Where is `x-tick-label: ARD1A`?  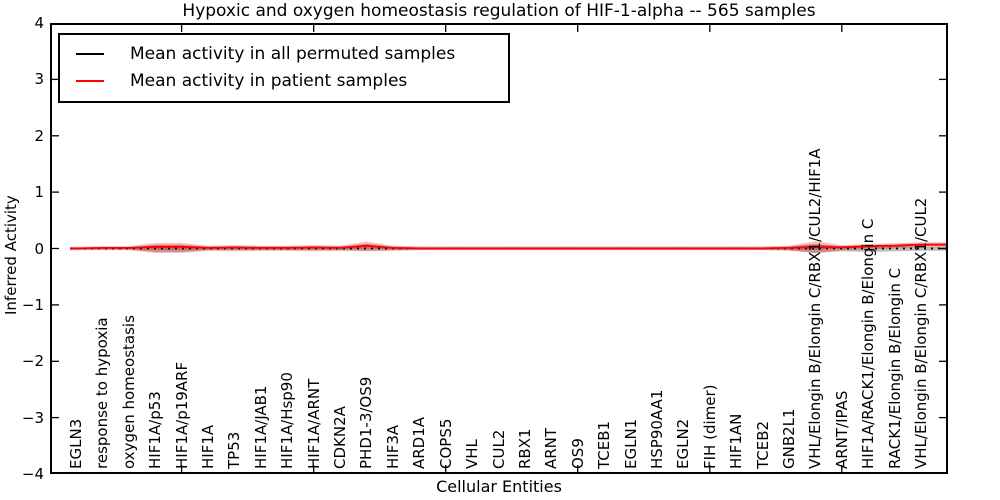
x-tick-label: ARD1A is located at coordinates (419, 442).